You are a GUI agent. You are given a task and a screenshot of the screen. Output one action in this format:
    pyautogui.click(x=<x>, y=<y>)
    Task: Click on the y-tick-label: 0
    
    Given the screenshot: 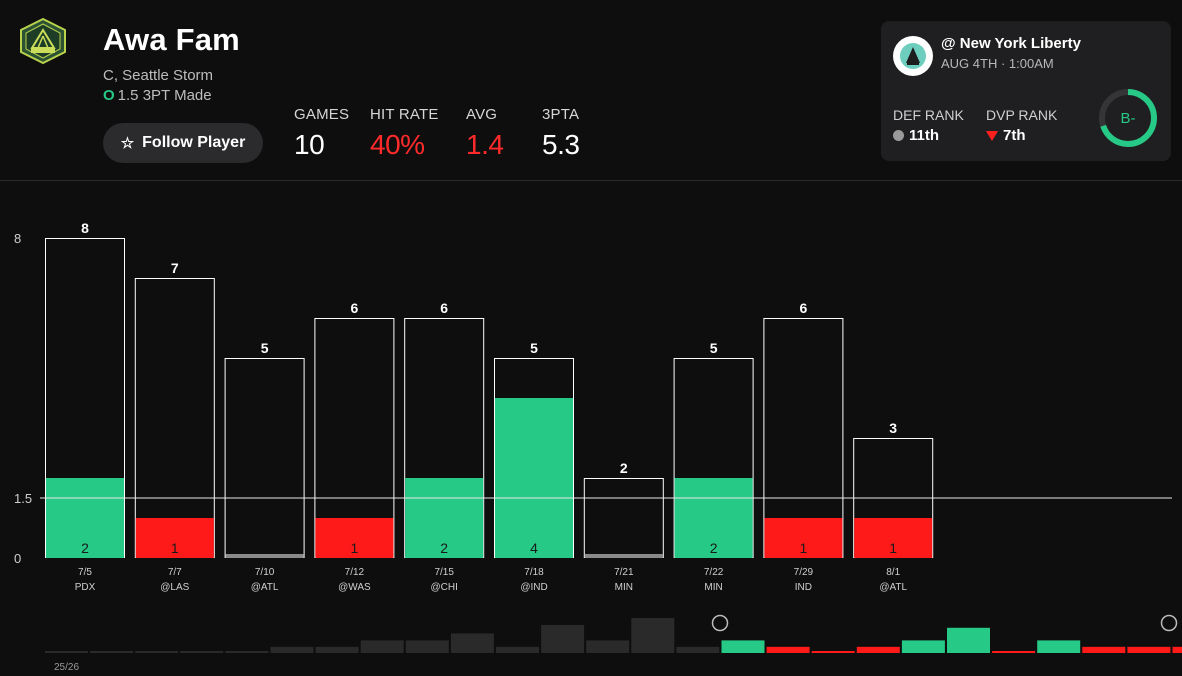 What is the action you would take?
    pyautogui.click(x=17, y=558)
    